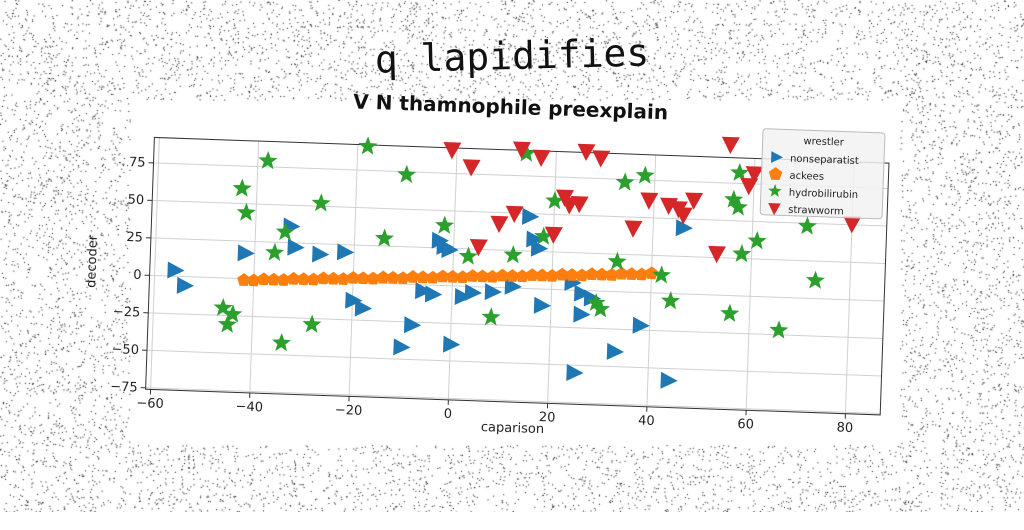  What do you see at coordinates (646, 421) in the screenshot?
I see `x-tick-label: 40` at bounding box center [646, 421].